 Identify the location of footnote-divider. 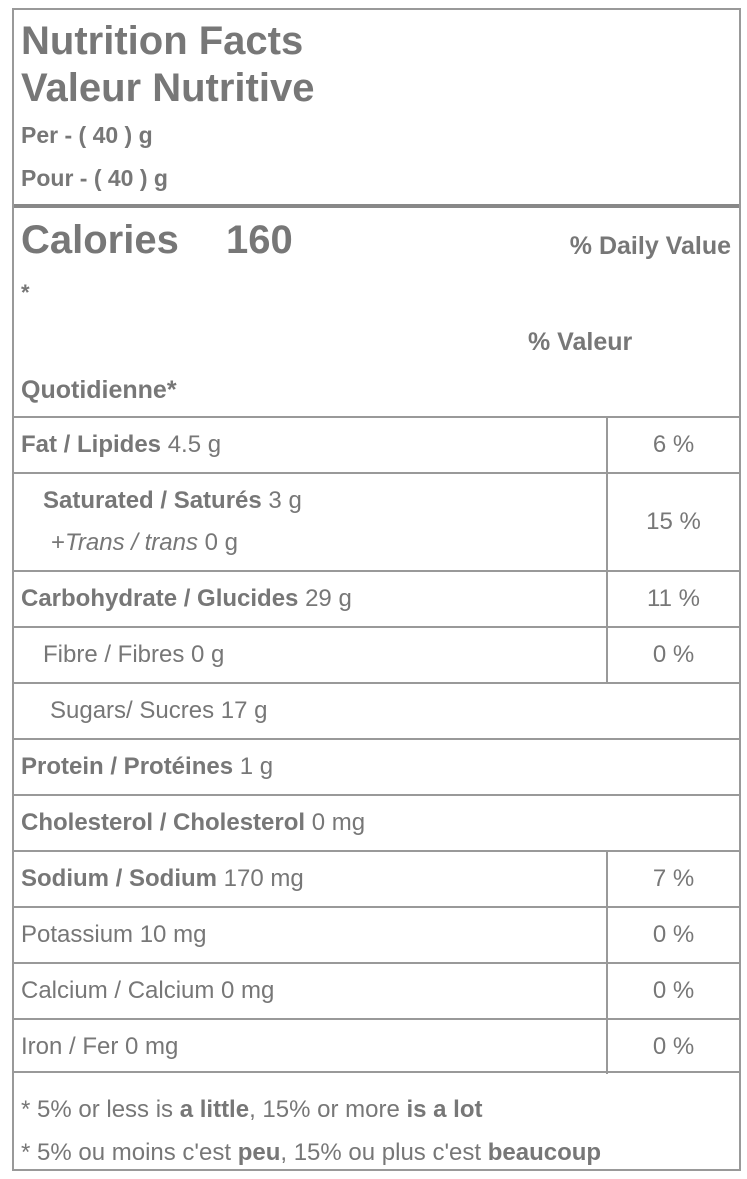
(376, 1072).